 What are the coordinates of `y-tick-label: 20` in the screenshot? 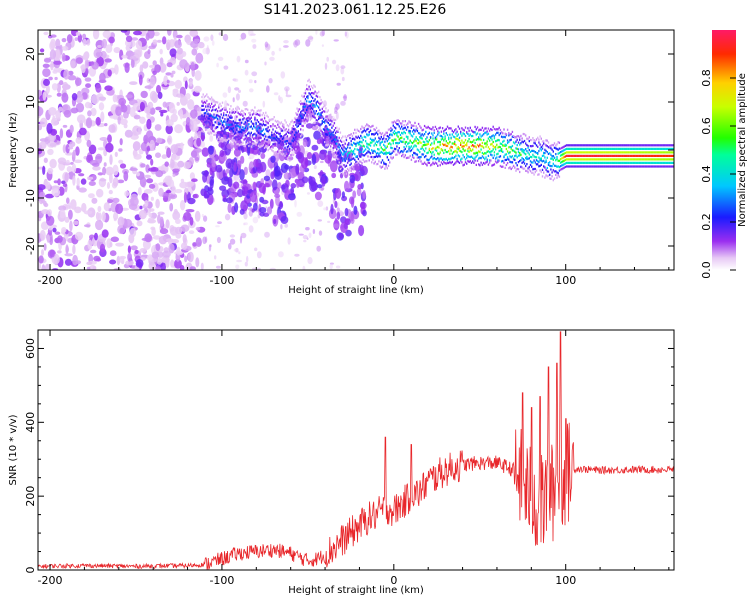 It's located at (30, 54).